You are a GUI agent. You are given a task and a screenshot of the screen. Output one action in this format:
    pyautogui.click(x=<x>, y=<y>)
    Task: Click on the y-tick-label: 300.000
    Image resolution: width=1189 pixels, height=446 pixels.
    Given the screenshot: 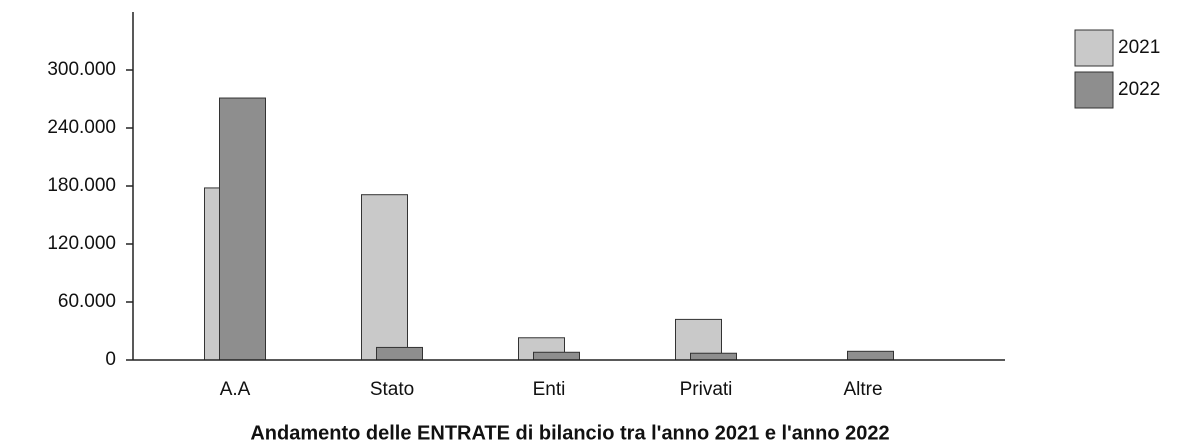 What is the action you would take?
    pyautogui.click(x=81, y=69)
    